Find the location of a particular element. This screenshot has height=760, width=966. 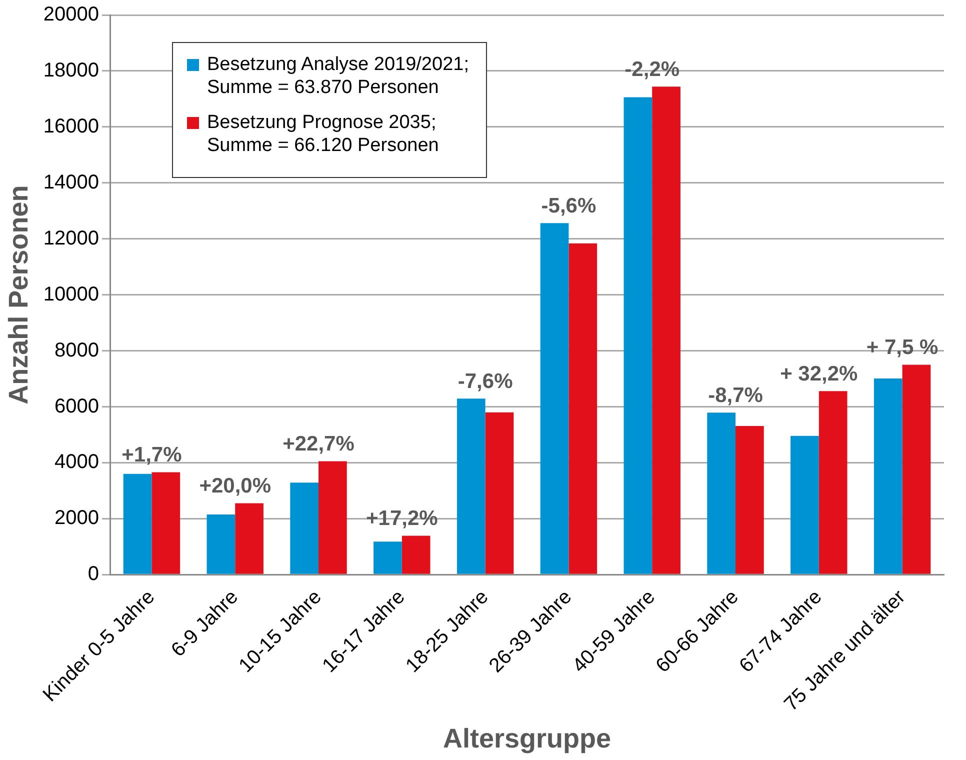

y-tick-label: 14000 is located at coordinates (71, 182).